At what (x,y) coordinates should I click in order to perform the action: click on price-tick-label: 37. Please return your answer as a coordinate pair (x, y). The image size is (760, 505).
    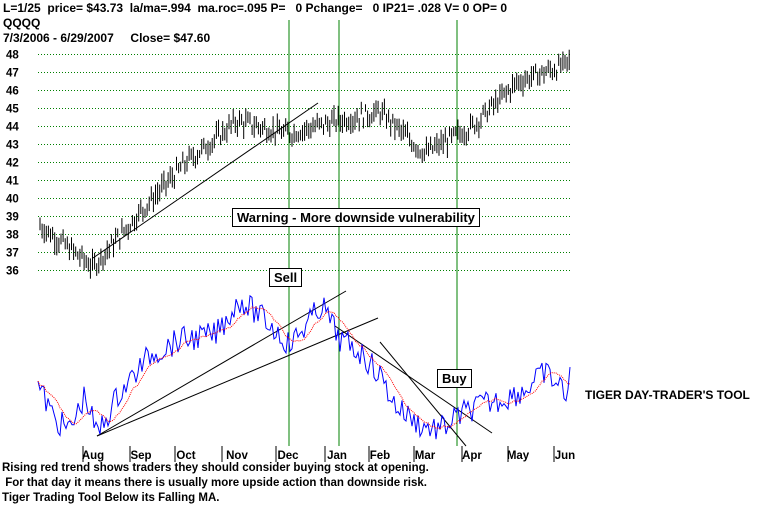
    Looking at the image, I should click on (12, 254).